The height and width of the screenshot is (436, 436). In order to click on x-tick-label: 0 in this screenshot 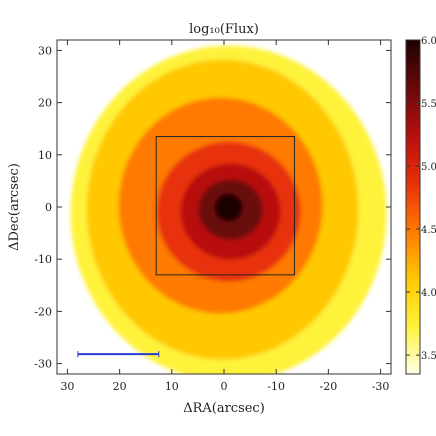, I will do `click(224, 386)`.